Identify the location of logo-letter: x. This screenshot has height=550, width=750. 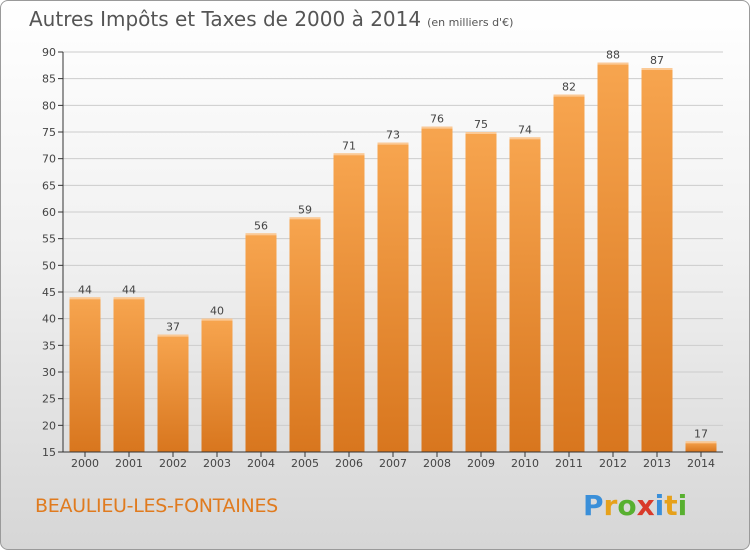
(645, 505).